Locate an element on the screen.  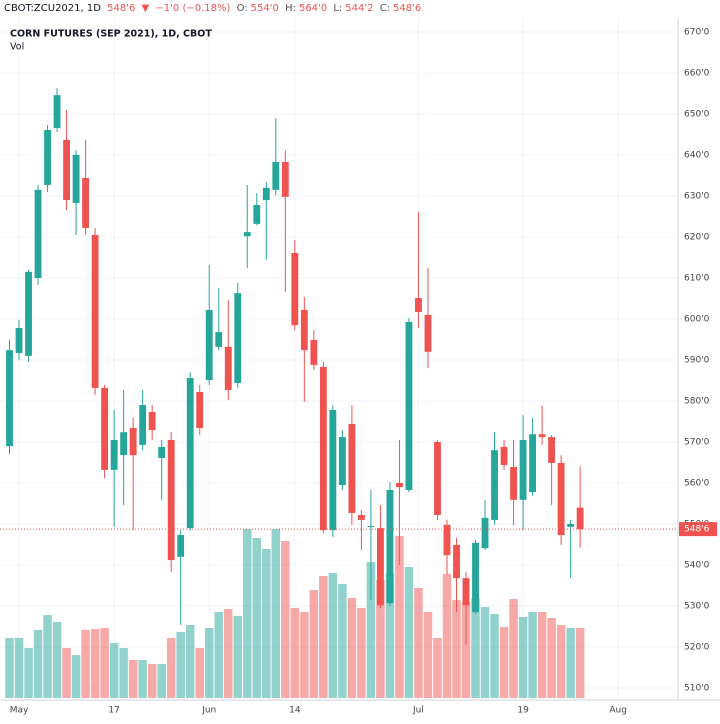
y-tick-label: 570'0 is located at coordinates (697, 443).